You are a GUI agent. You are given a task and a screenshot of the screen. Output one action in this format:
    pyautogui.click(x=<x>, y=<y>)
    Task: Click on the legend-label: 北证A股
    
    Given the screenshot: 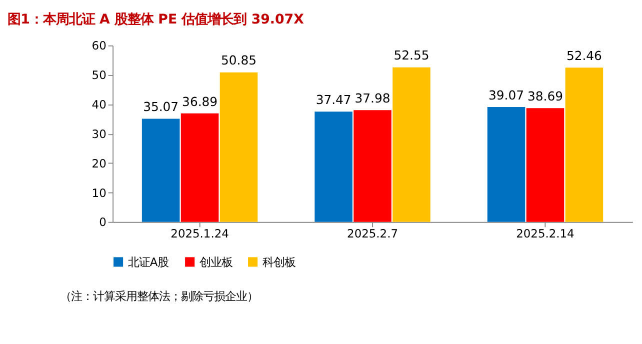 What is the action you would take?
    pyautogui.click(x=148, y=261)
    